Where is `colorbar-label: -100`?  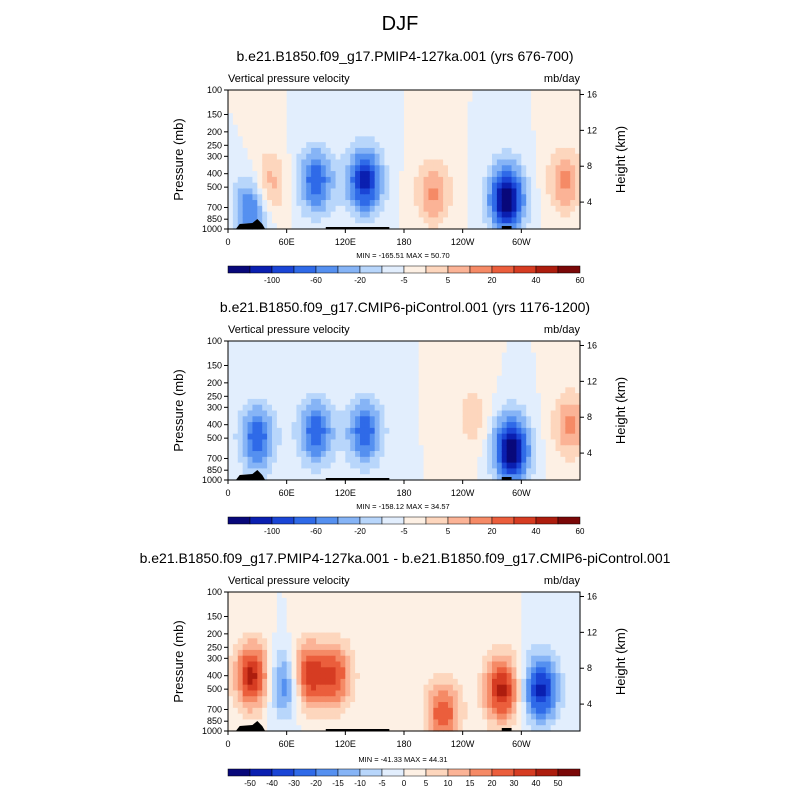
colorbar-label: -100 is located at coordinates (272, 280).